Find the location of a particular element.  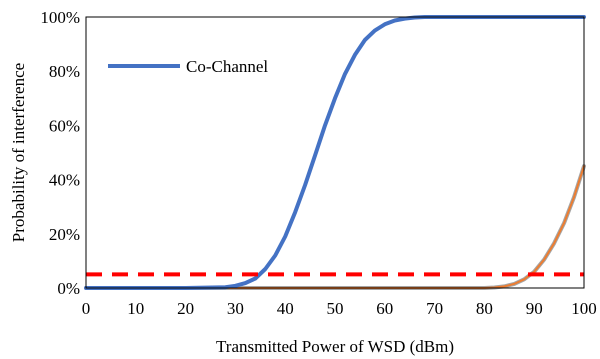

y-tick-label: 60% is located at coordinates (64, 125).